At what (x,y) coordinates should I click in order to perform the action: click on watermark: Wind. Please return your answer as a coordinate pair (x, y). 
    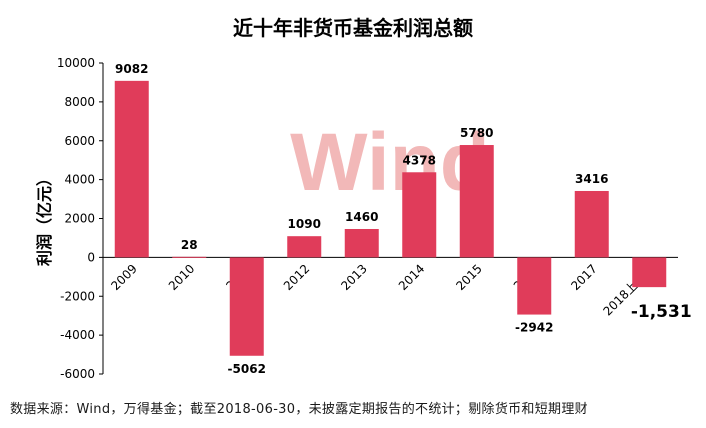
    Looking at the image, I should click on (390, 162).